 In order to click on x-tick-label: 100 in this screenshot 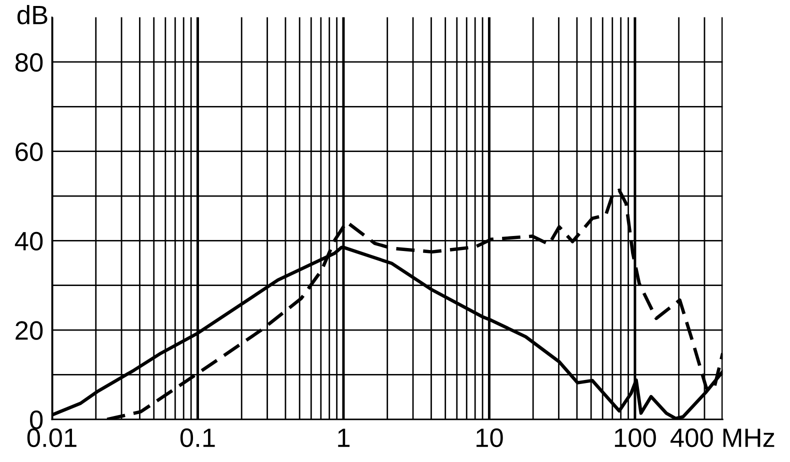, I will do `click(635, 438)`.